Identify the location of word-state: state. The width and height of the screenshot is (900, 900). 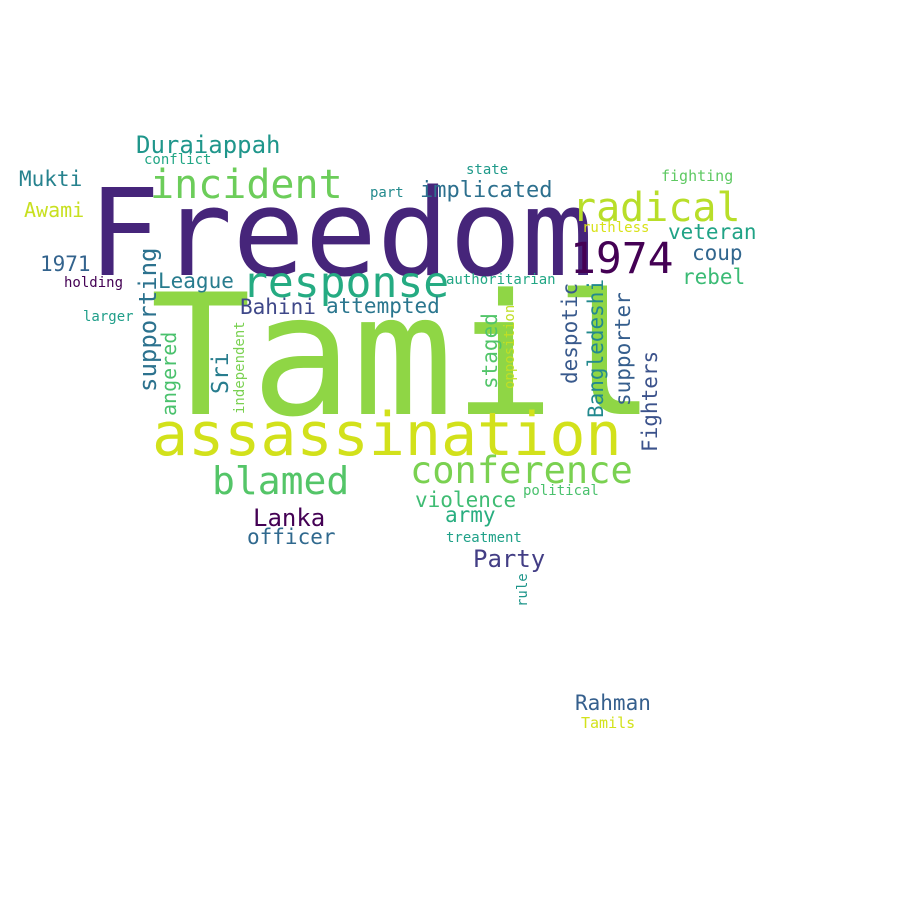
(487, 170).